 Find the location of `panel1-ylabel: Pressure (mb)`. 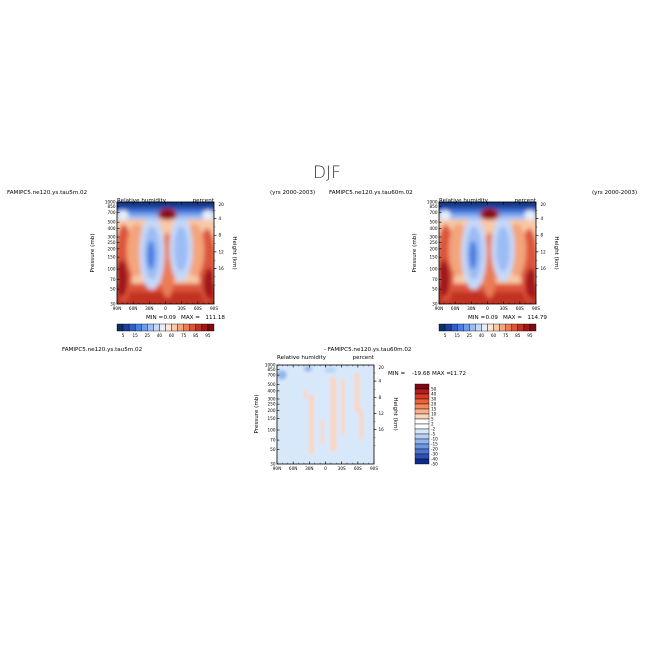

panel1-ylabel: Pressure (mb) is located at coordinates (93, 252).